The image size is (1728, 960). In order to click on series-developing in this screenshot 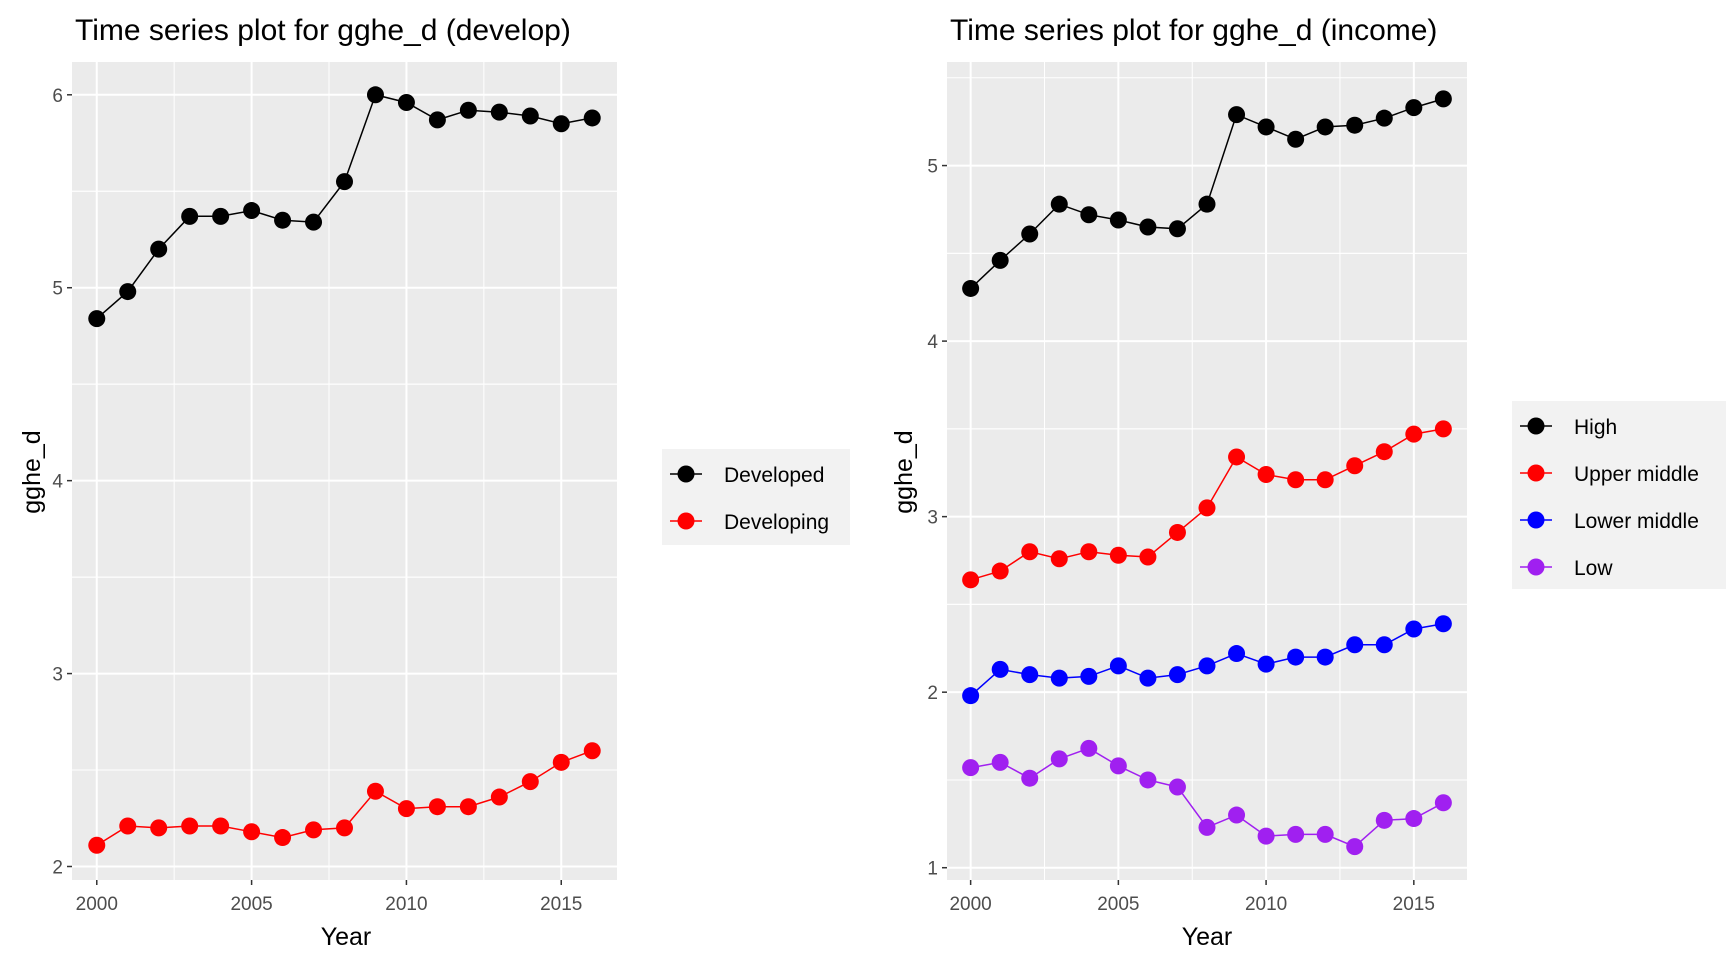, I will do `click(344, 798)`.